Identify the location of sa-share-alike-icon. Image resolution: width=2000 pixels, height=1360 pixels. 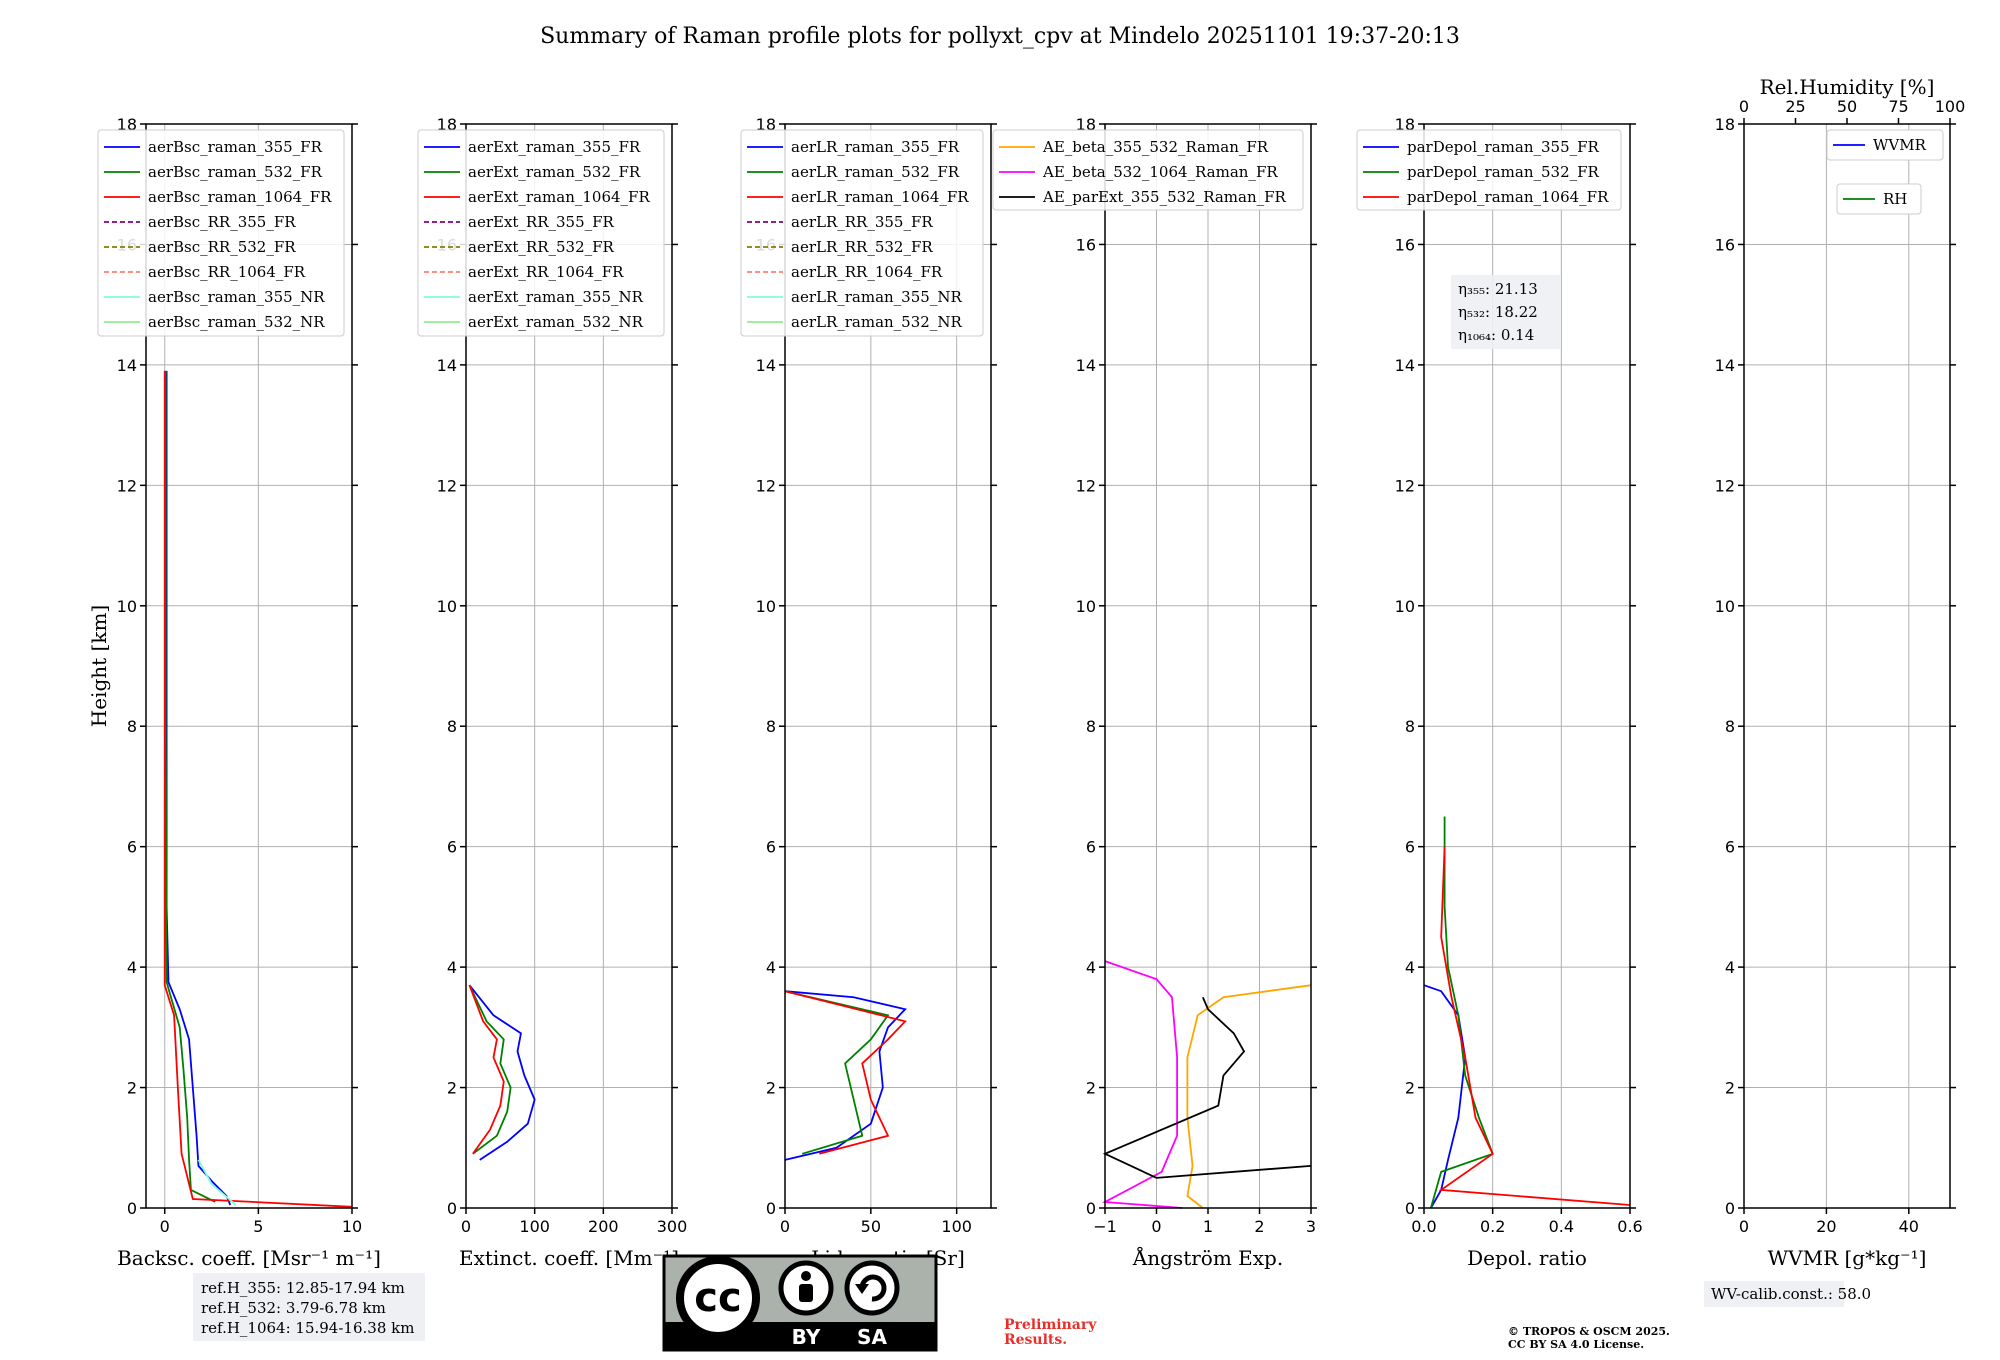
(872, 1288).